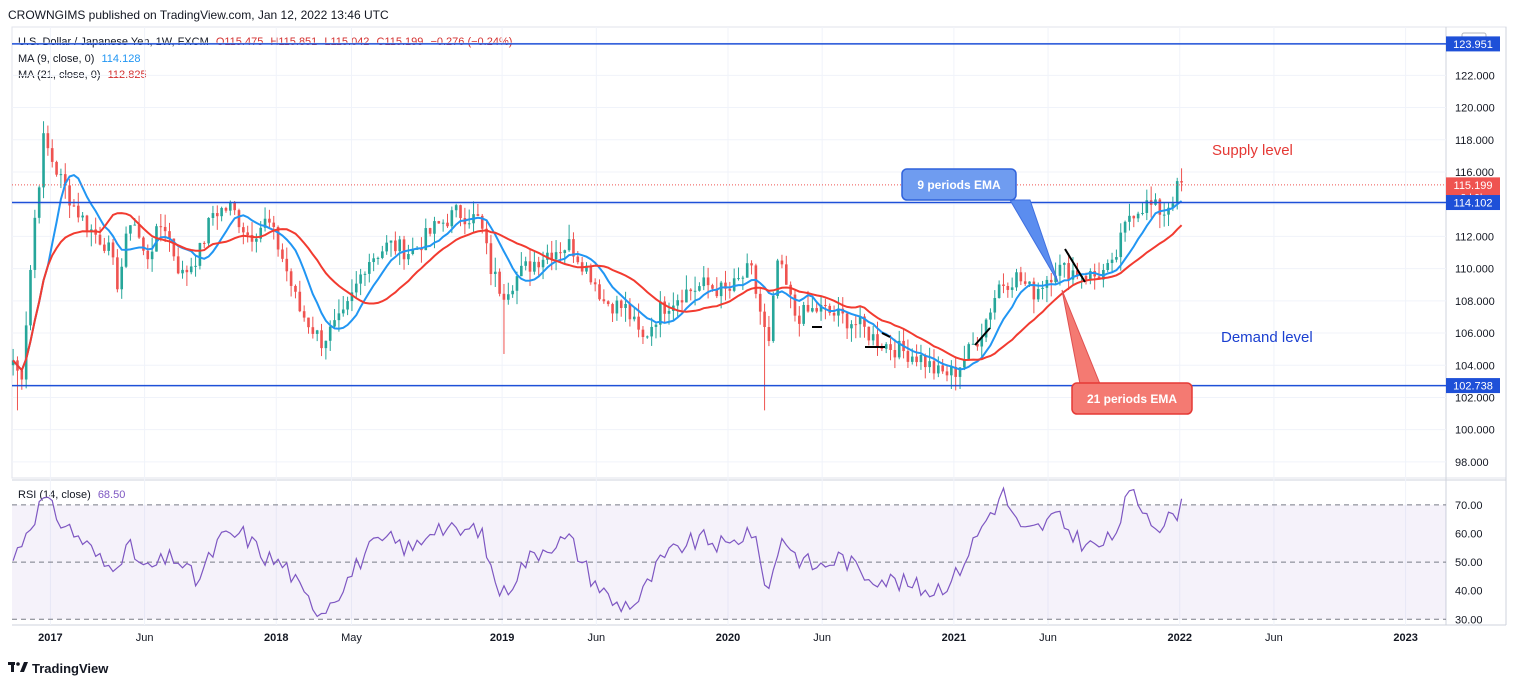 The image size is (1514, 688). Describe the element at coordinates (1469, 592) in the screenshot. I see `rsi-tick-label: 40.00` at that location.